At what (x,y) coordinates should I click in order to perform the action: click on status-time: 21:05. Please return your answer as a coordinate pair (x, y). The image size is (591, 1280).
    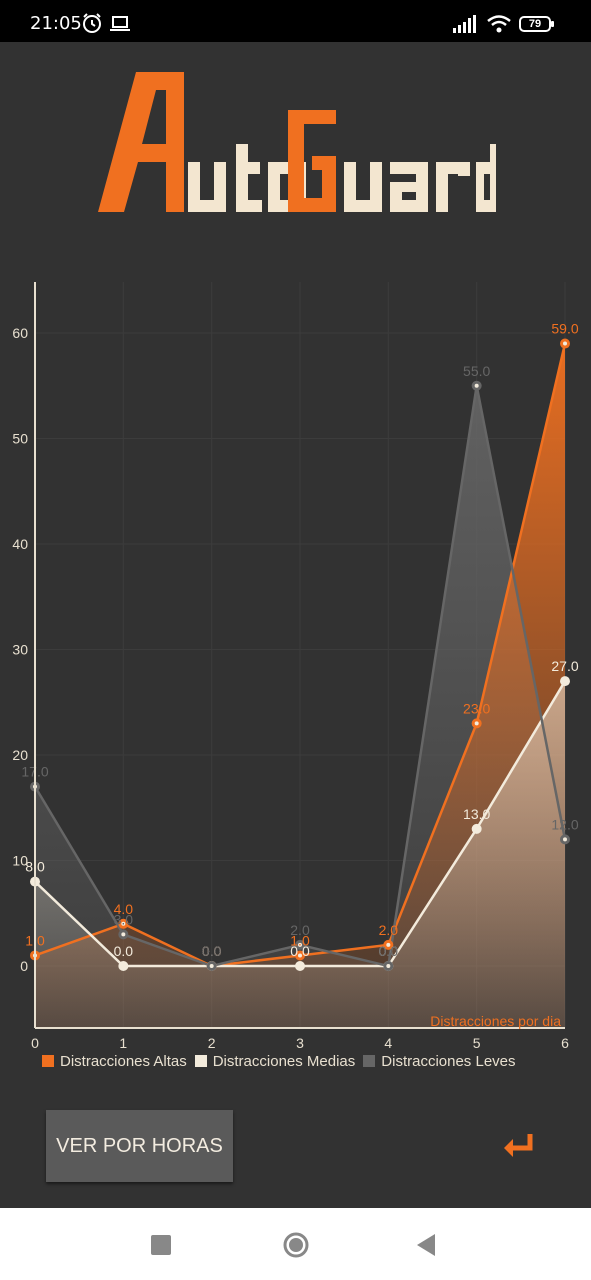
    Looking at the image, I should click on (56, 23).